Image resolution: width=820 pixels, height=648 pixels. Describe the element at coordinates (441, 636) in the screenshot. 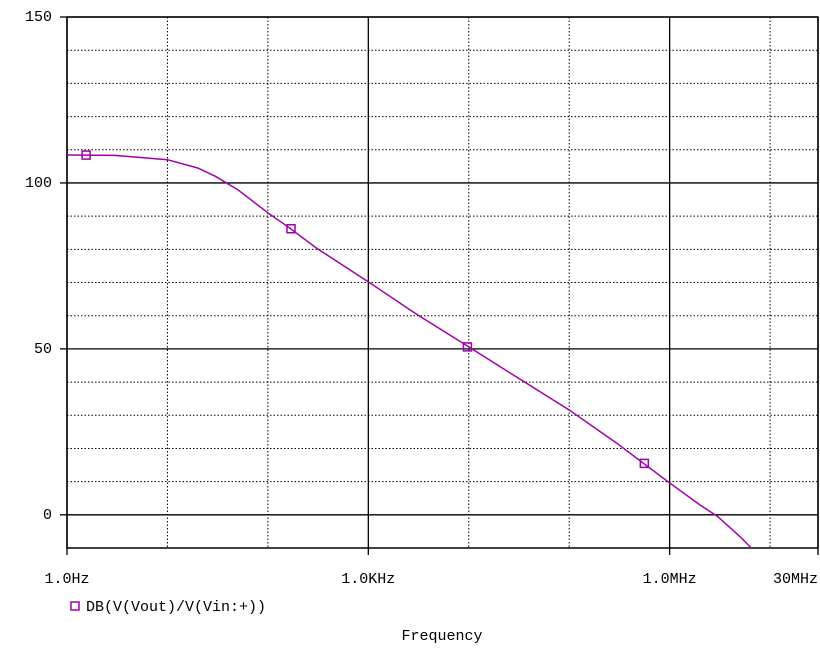

I see `x-axis-title: Frequency` at that location.